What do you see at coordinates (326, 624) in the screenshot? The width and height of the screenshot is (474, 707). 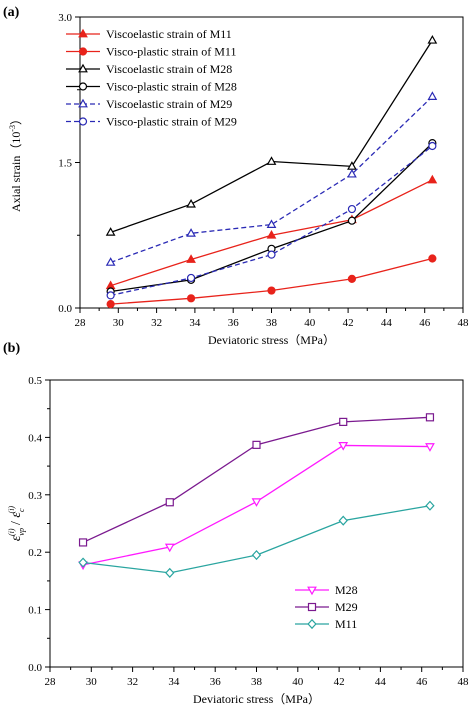 I see `legend-item: M11` at bounding box center [326, 624].